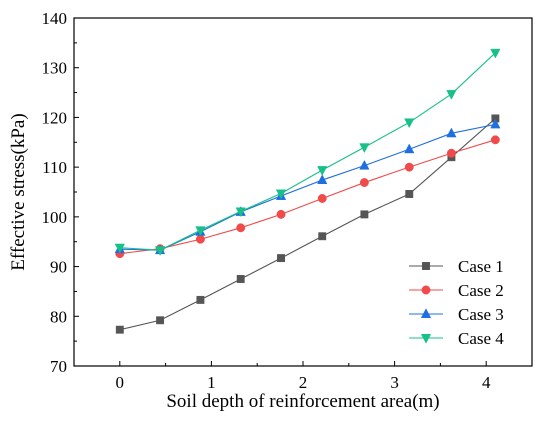 The height and width of the screenshot is (425, 550). What do you see at coordinates (55, 117) in the screenshot?
I see `y-tick-label: 120` at bounding box center [55, 117].